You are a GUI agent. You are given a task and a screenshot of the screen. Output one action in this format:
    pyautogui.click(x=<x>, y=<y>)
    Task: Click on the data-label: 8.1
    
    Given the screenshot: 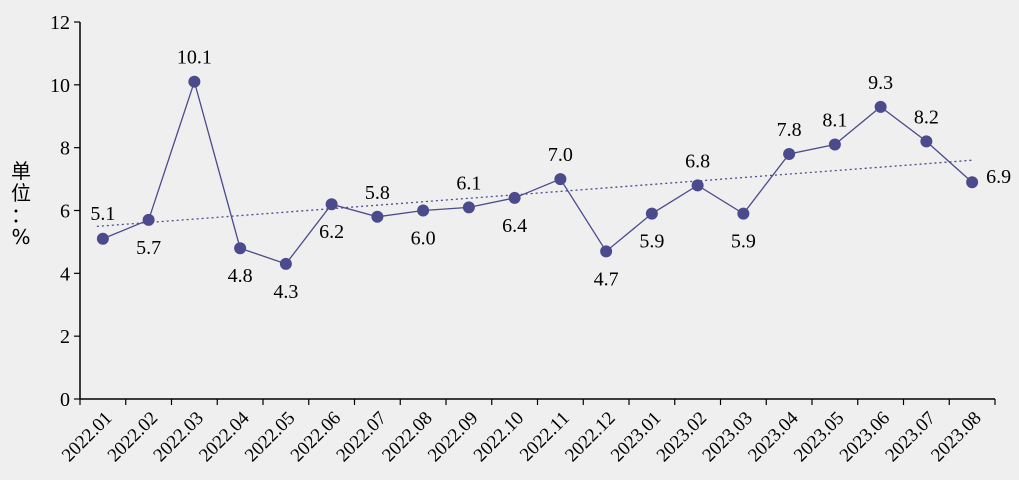 What is the action you would take?
    pyautogui.click(x=834, y=121)
    